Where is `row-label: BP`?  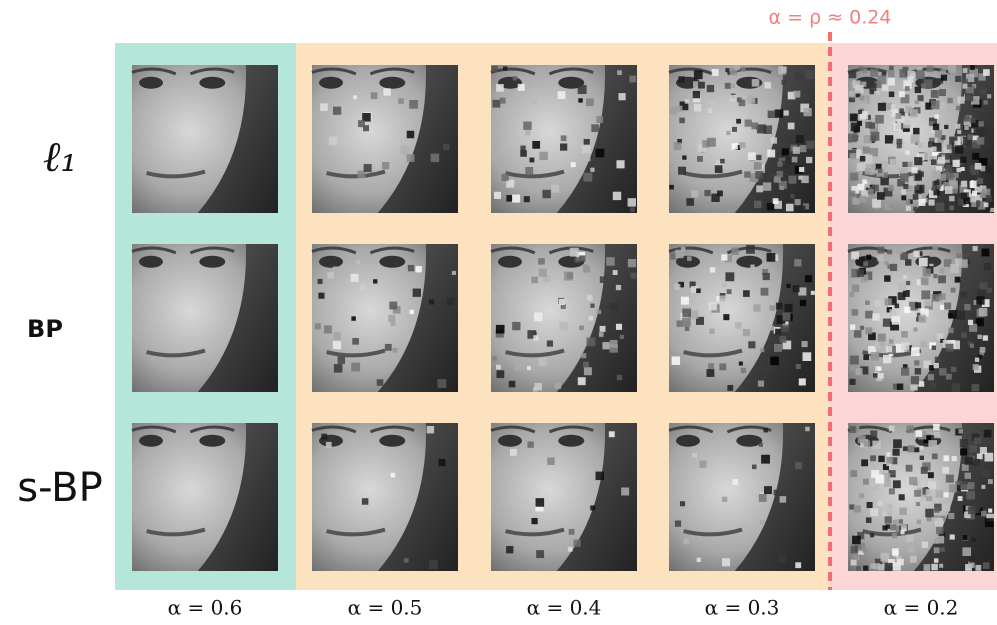 row-label: BP is located at coordinates (45, 329).